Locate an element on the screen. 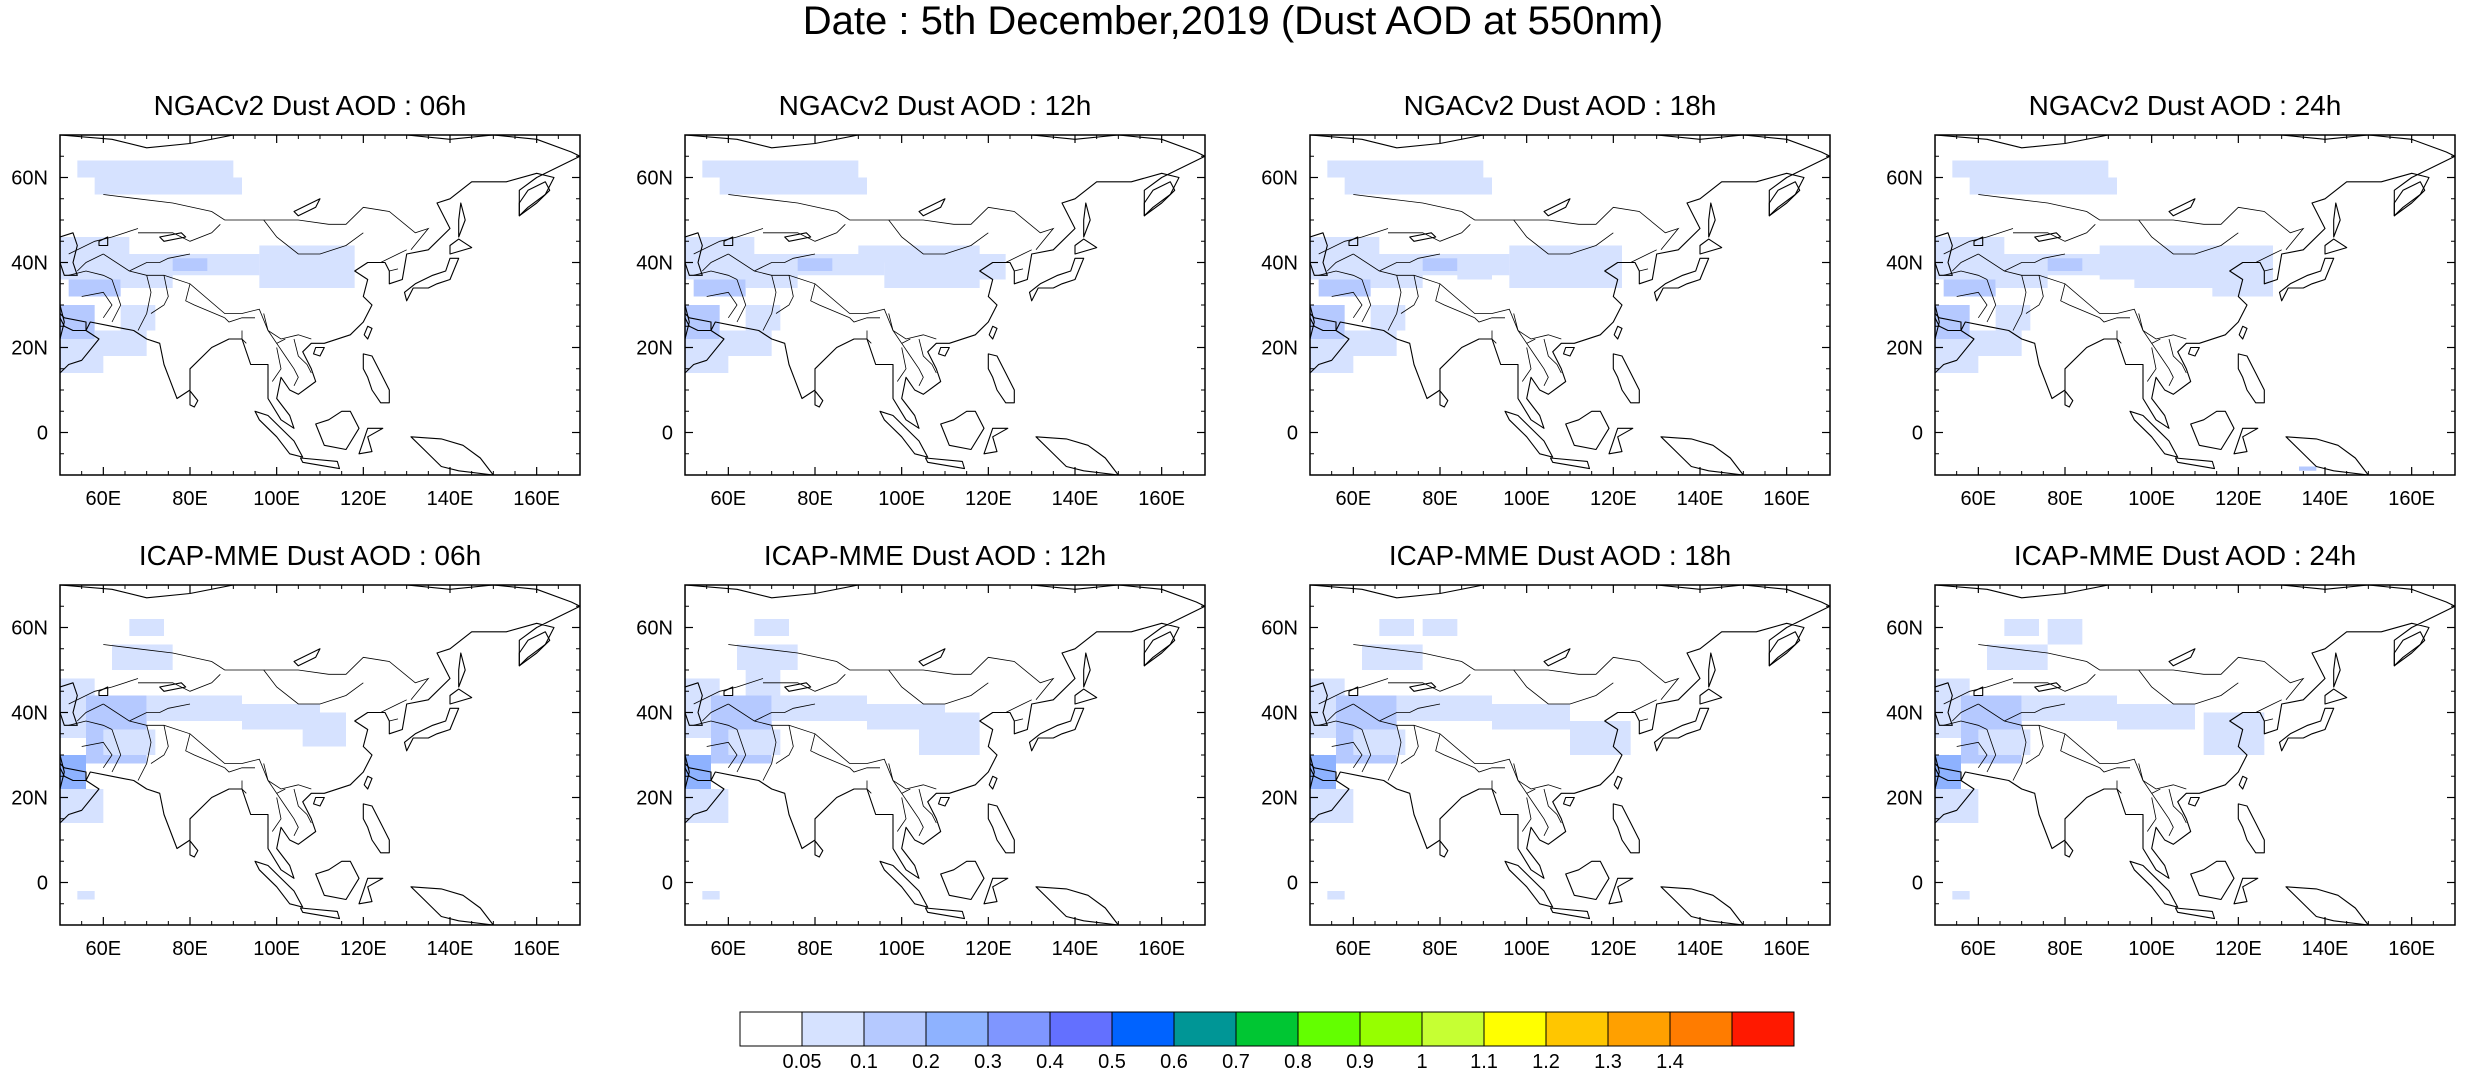 The width and height of the screenshot is (2466, 1071). colorbar-label: 0.8 is located at coordinates (1298, 1061).